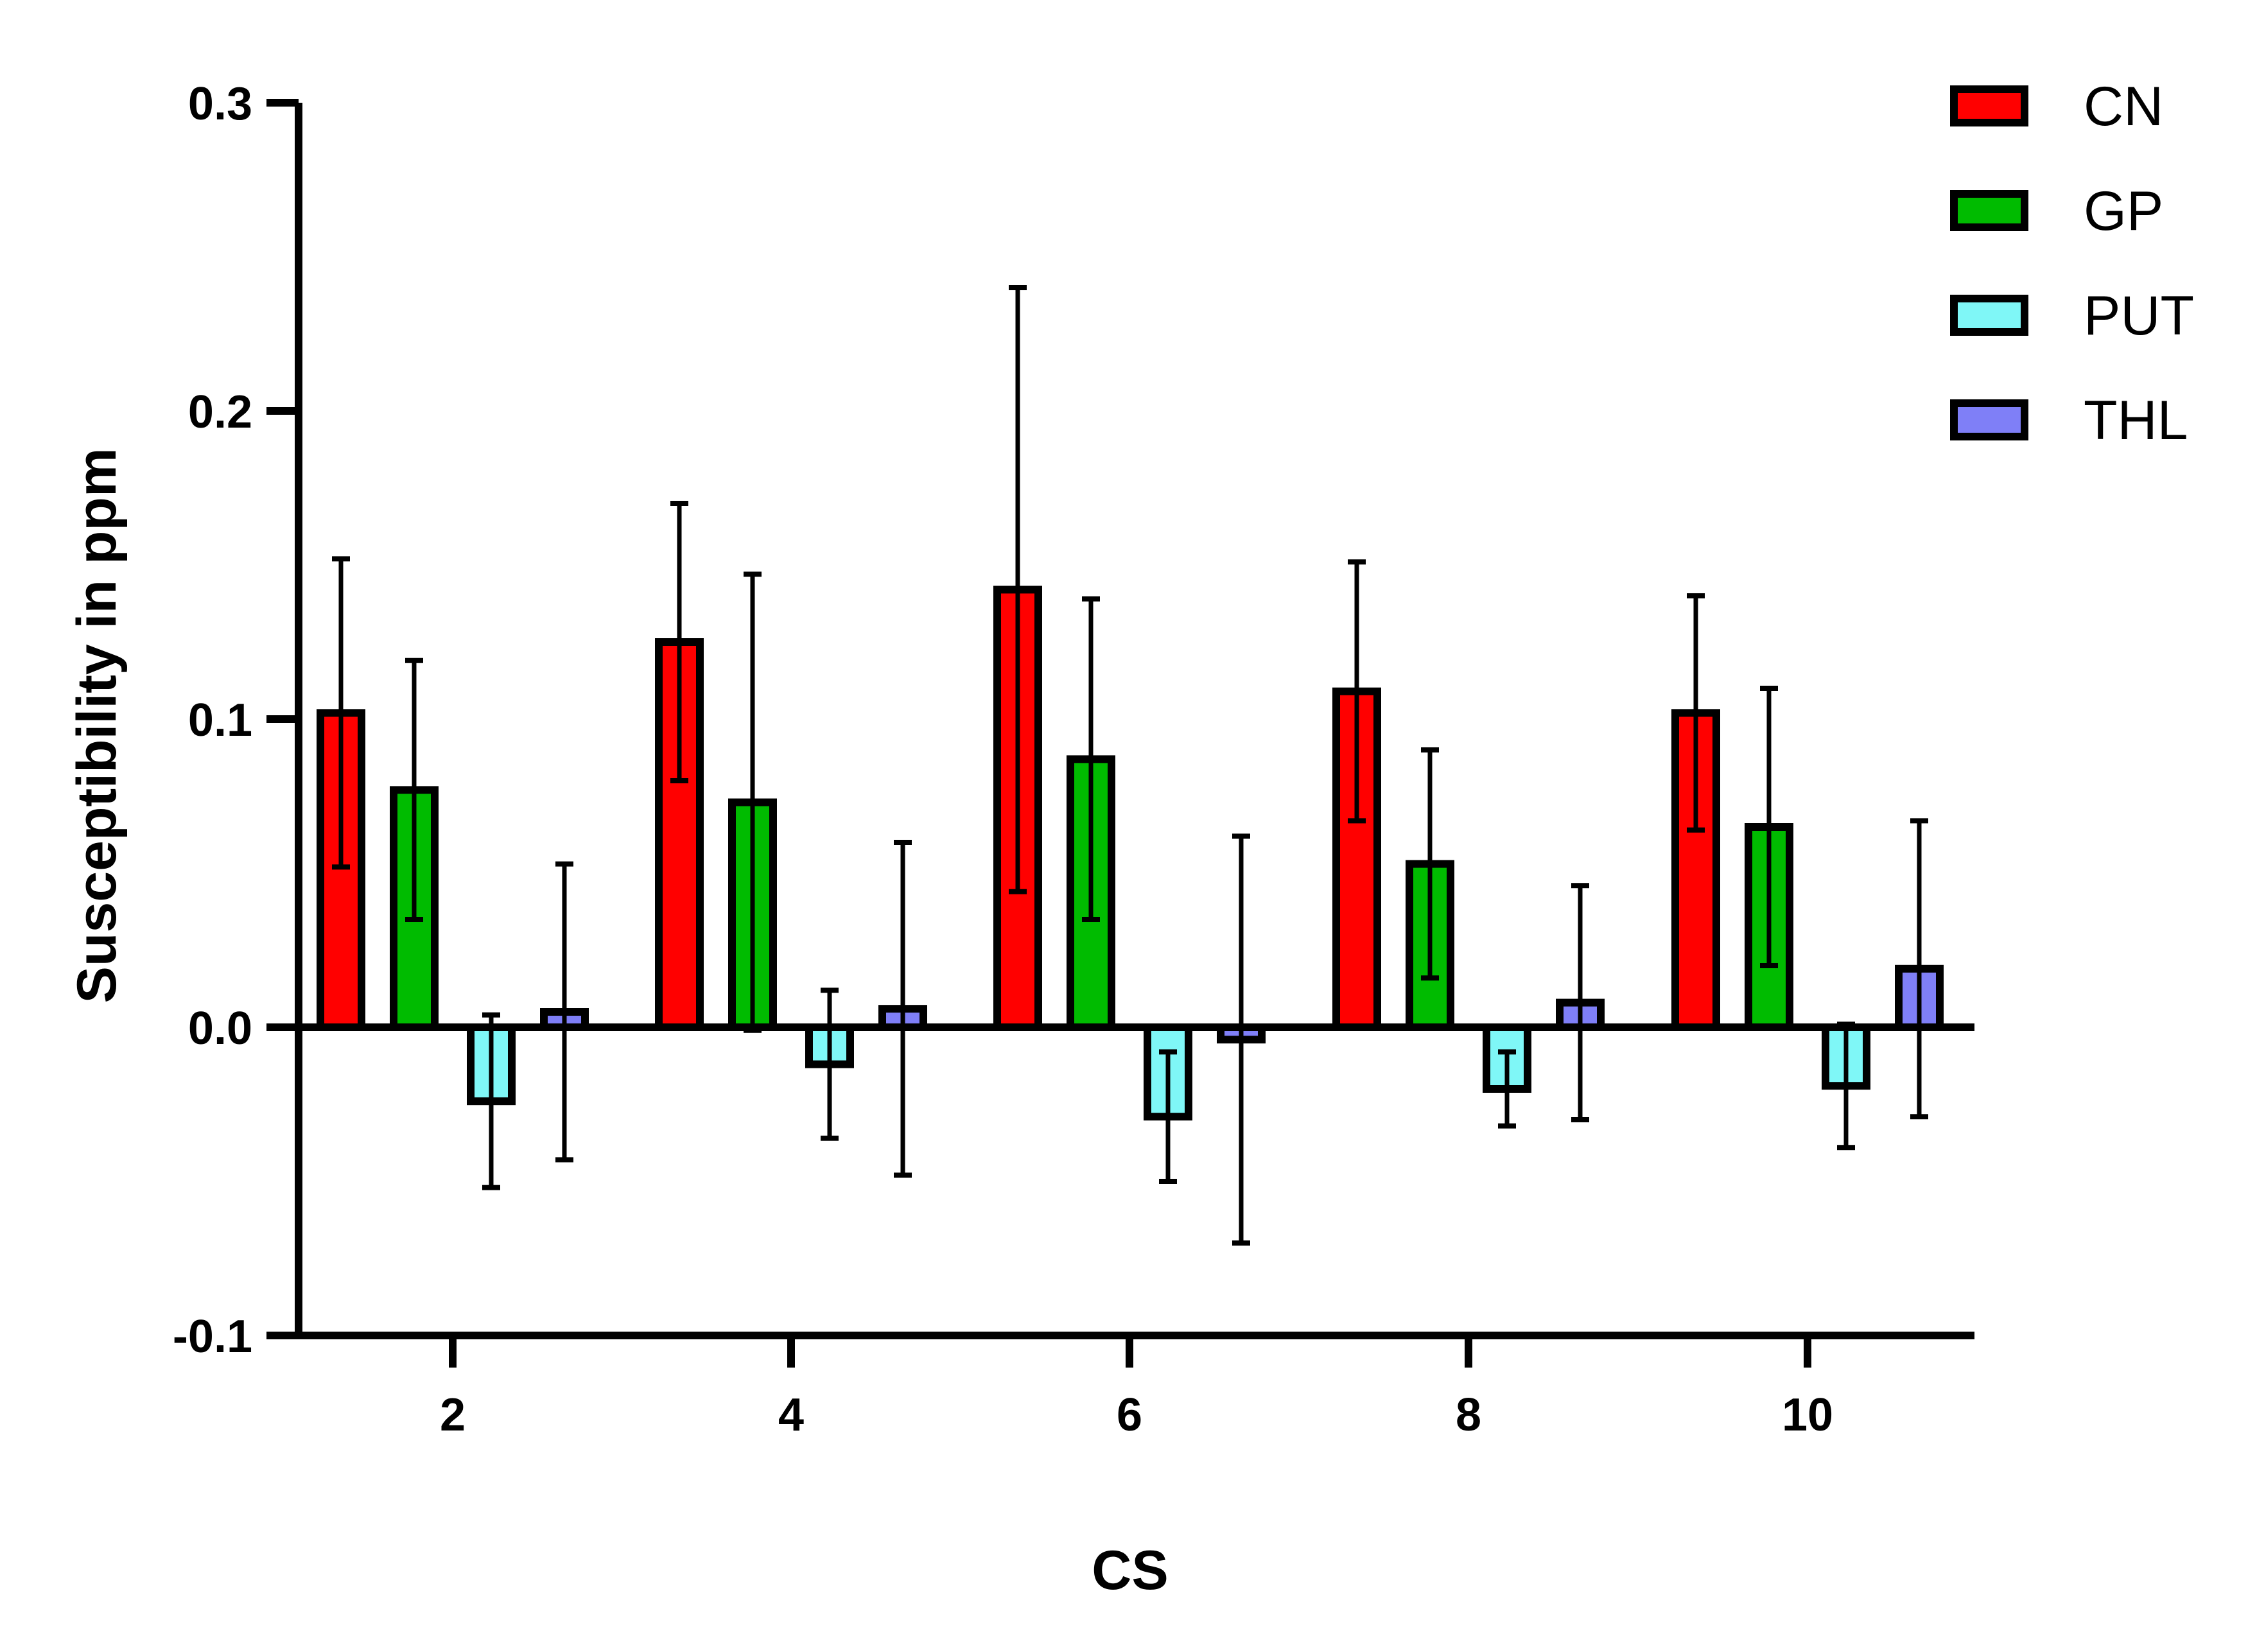 Image resolution: width=2248 pixels, height=1652 pixels. What do you see at coordinates (1168, 1117) in the screenshot?
I see `error-bar-put-cs6` at bounding box center [1168, 1117].